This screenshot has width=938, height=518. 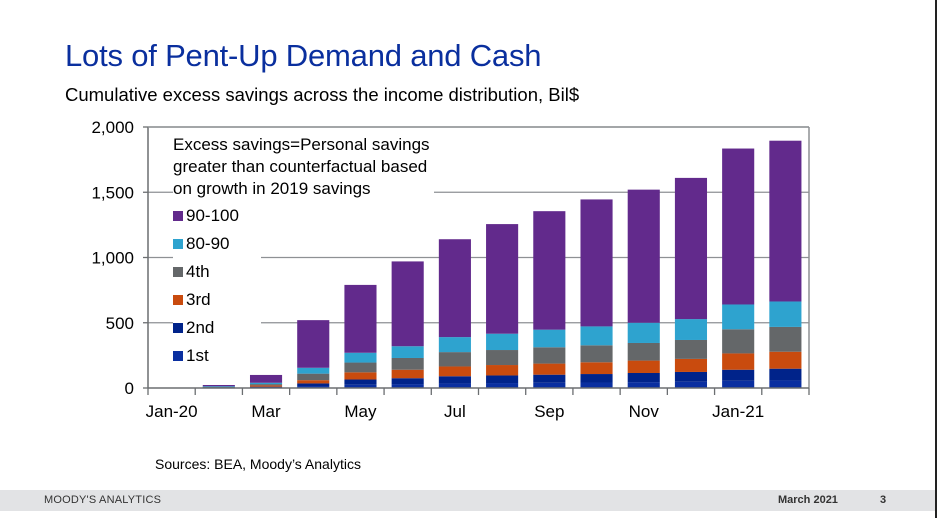 What do you see at coordinates (120, 323) in the screenshot?
I see `y-tick-label: 500` at bounding box center [120, 323].